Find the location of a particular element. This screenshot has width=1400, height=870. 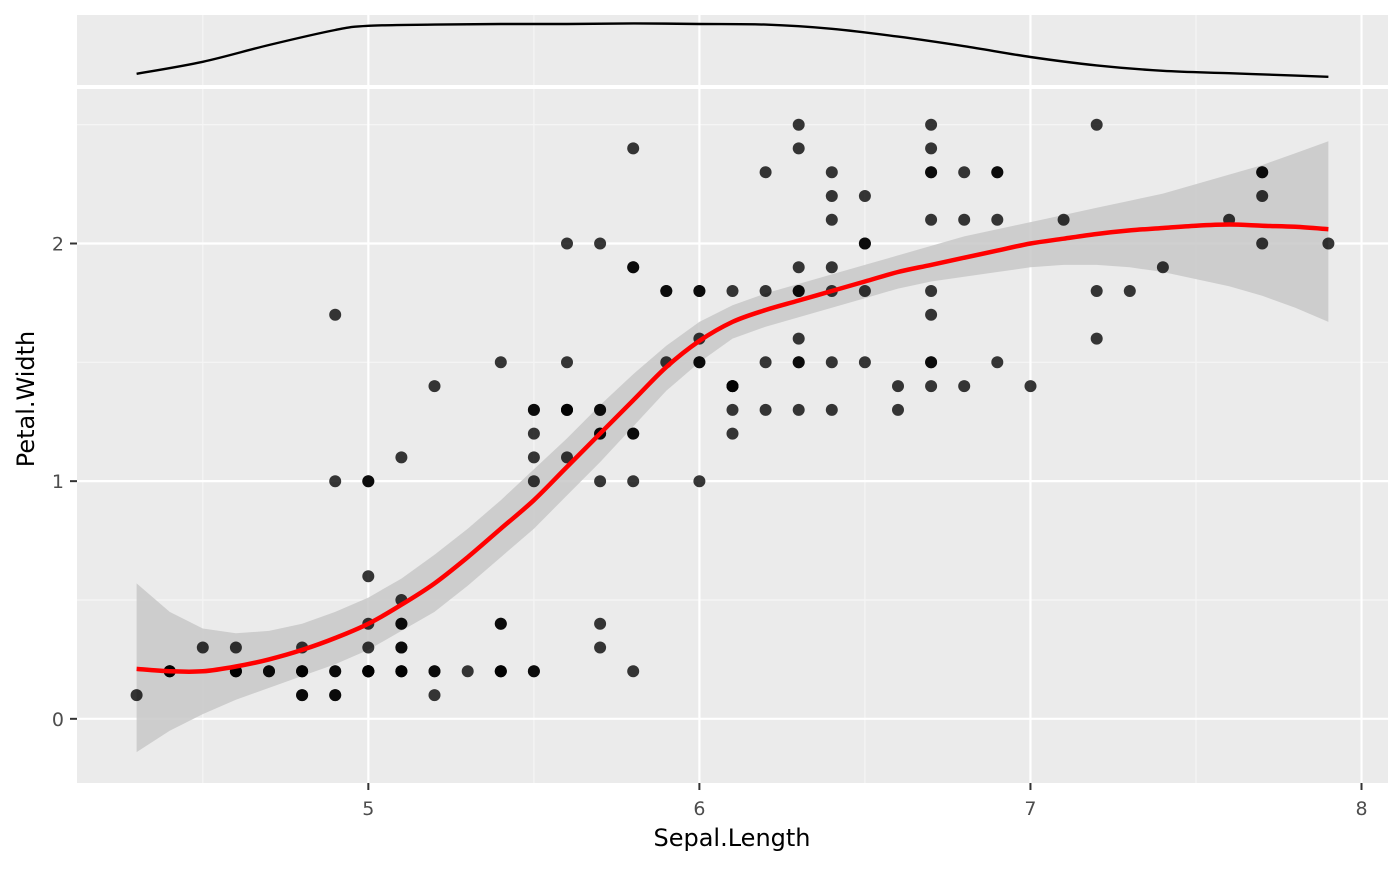

y-axis: 0 1 2 is located at coordinates (64, 482).